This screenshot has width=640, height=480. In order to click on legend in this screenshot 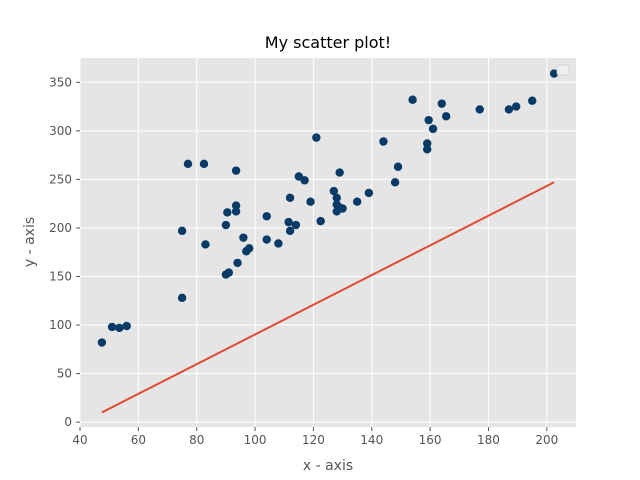, I will do `click(563, 70)`.